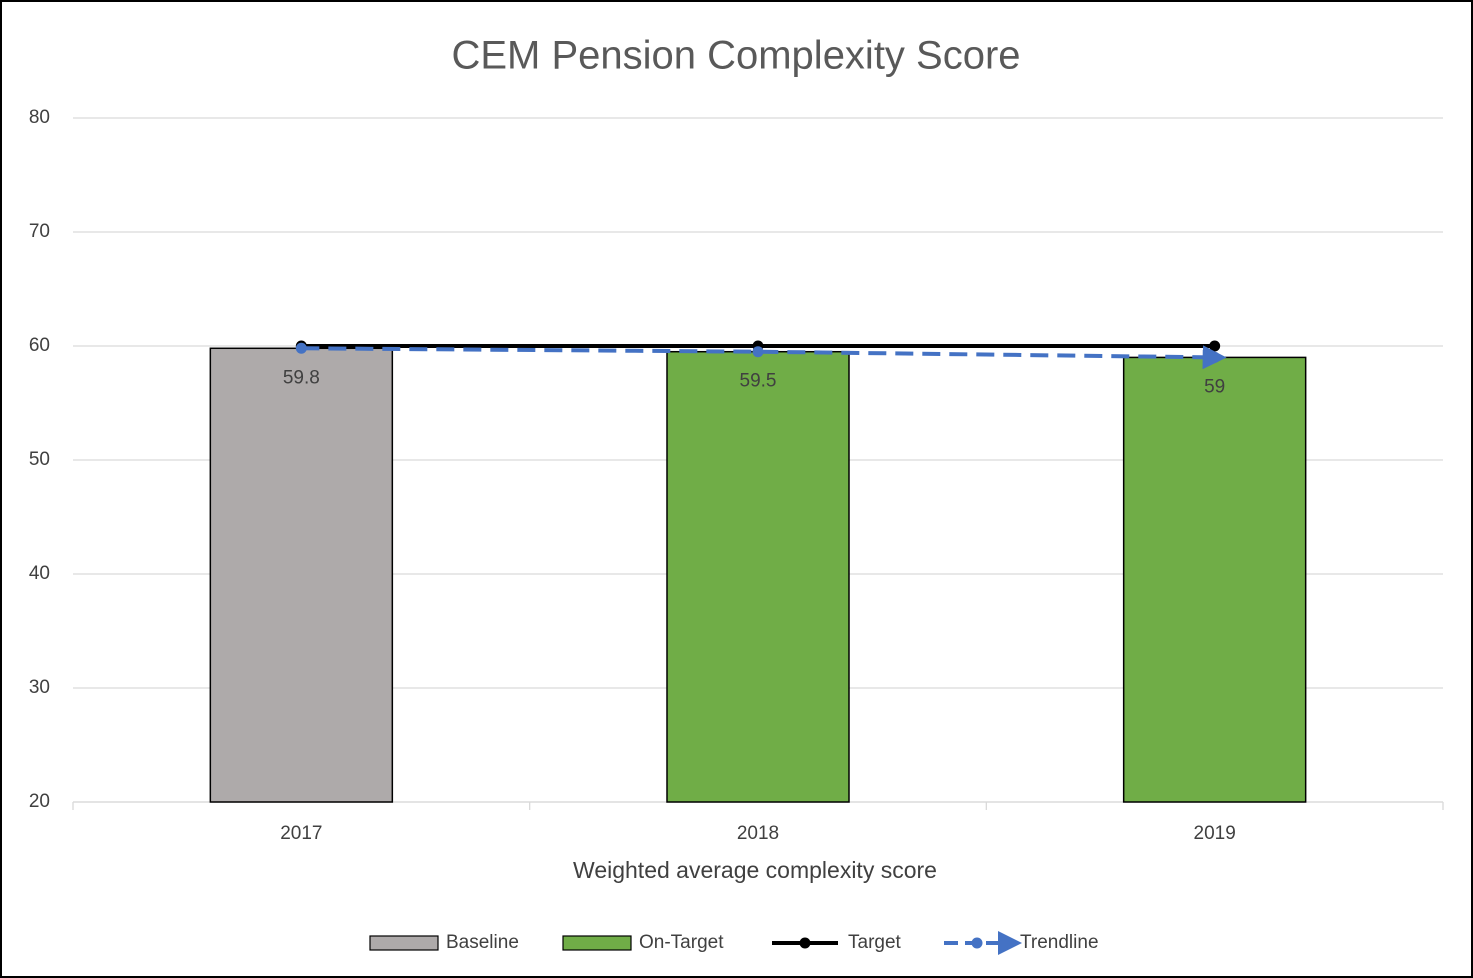 The image size is (1473, 978). I want to click on legend-label: Target, so click(875, 942).